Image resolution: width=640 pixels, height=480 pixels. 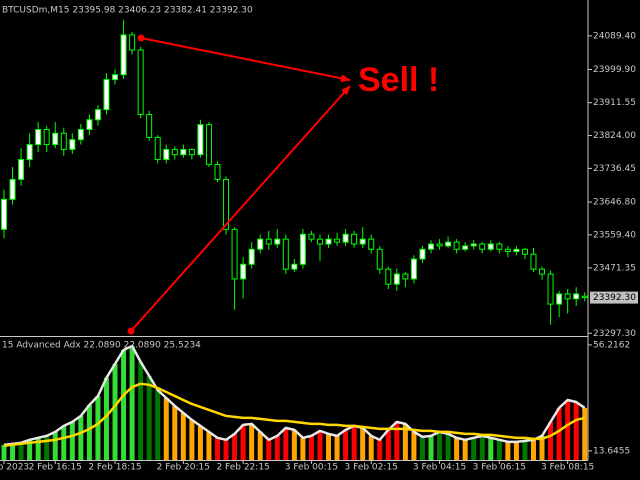 I want to click on y-tick-label: 23824.00, so click(x=614, y=136).